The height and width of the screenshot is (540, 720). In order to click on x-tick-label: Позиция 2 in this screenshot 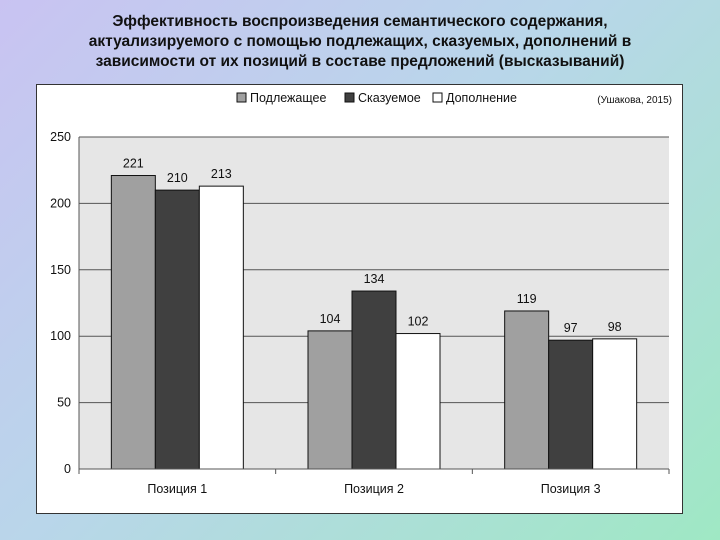, I will do `click(374, 489)`.